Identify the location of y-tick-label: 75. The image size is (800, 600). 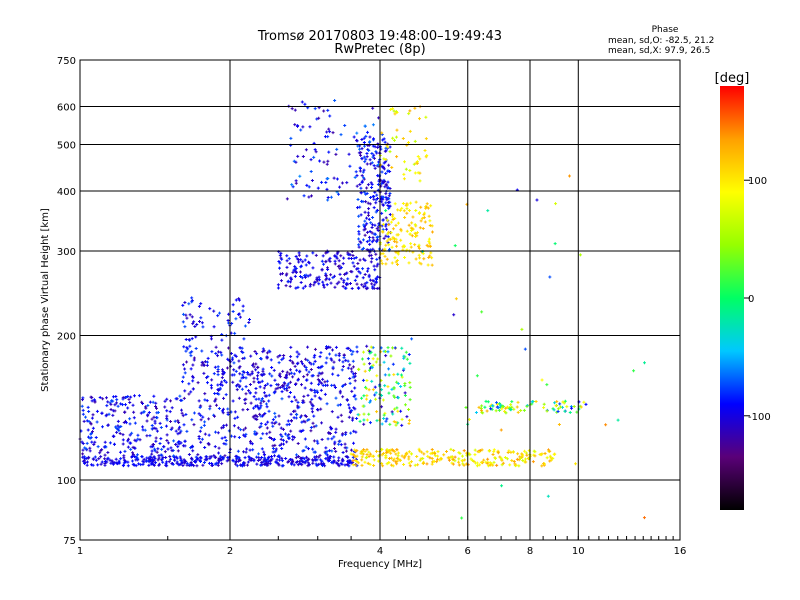
(69, 541).